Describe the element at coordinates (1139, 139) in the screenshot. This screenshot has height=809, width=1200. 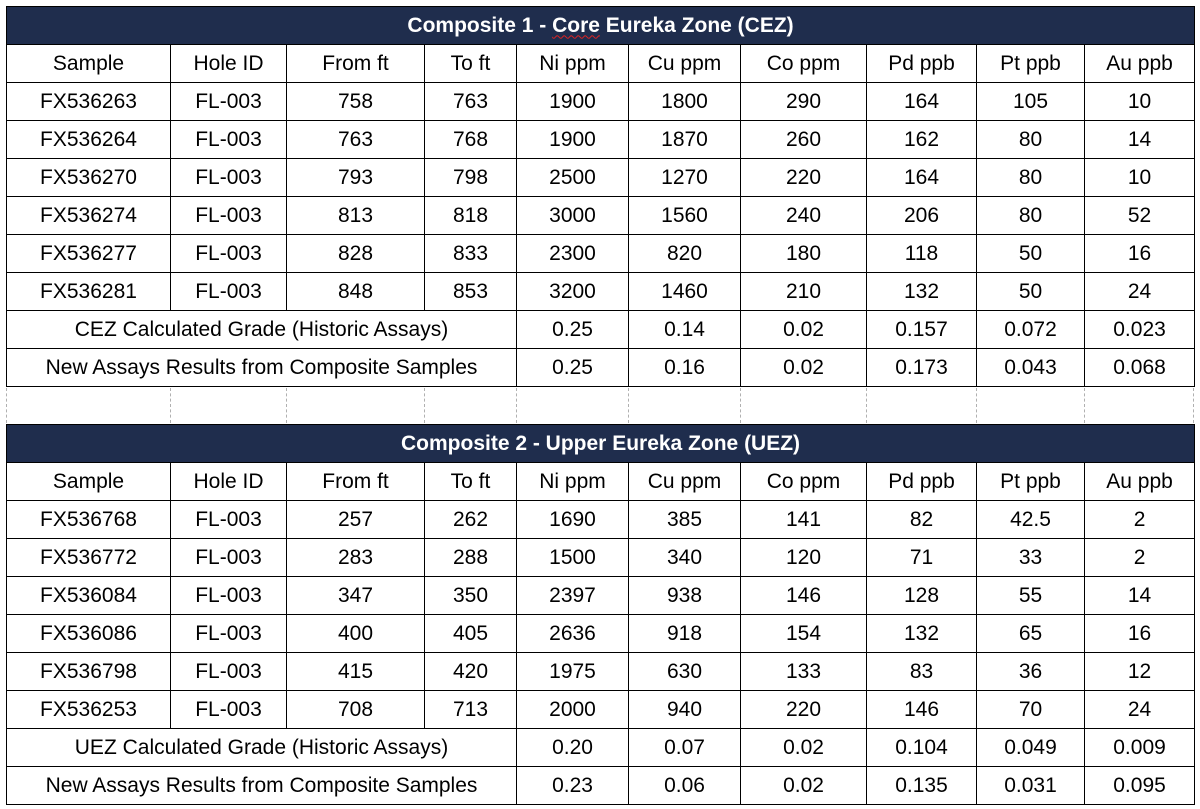
I see `table-cell: 14` at that location.